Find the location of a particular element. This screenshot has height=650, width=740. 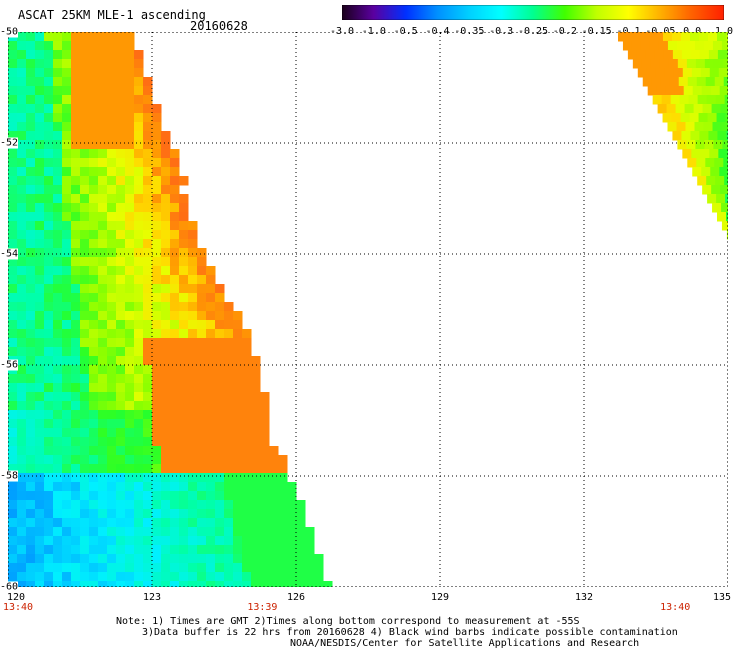

colorbar-tick-label: -0.5 is located at coordinates (405, 31).